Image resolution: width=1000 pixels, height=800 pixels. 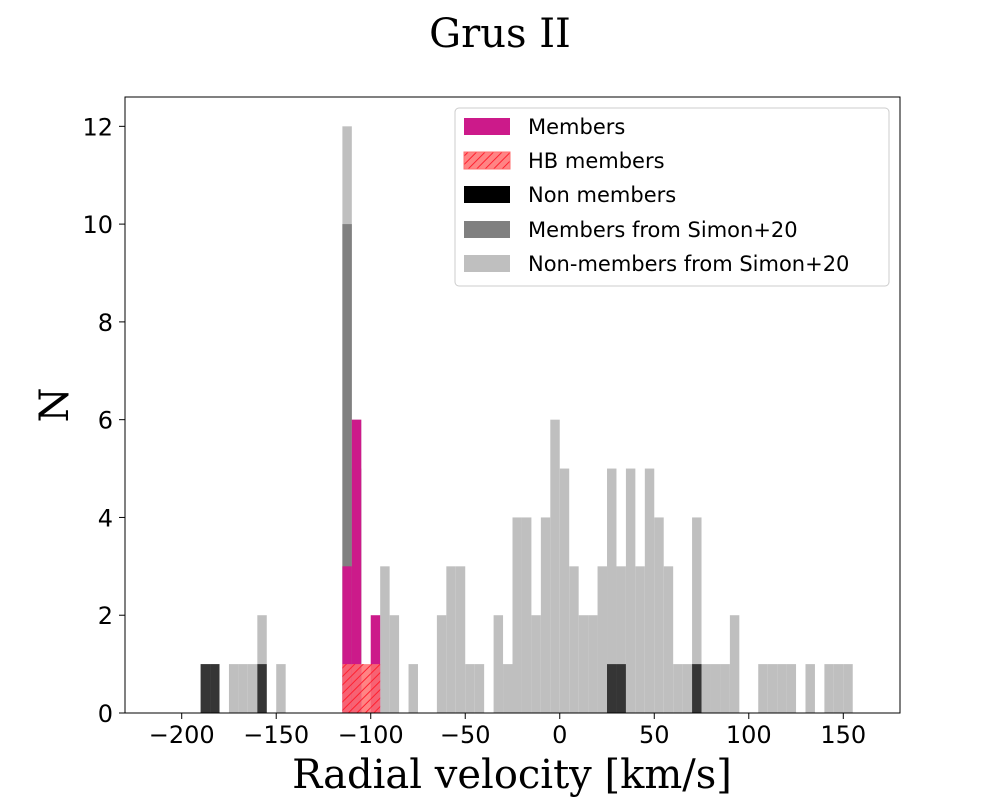 I want to click on legend-swatch-members, so click(x=487, y=126).